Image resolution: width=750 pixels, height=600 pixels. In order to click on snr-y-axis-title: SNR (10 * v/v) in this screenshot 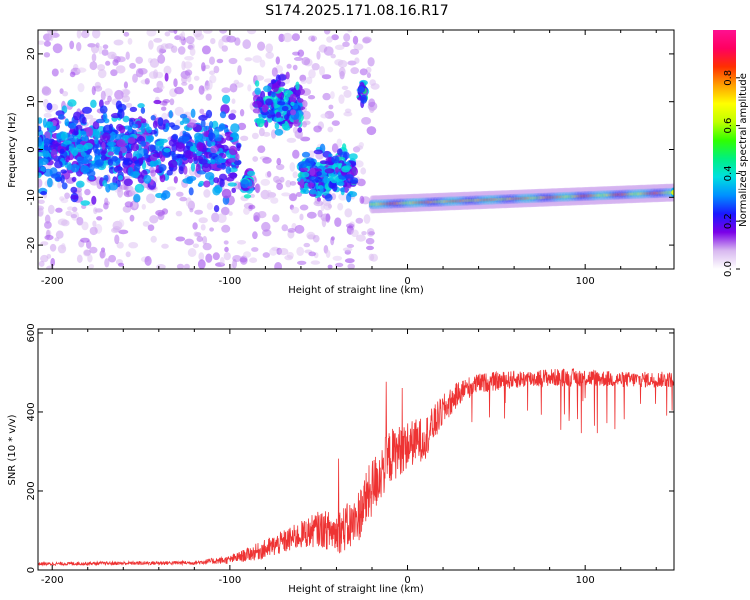, I will do `click(12, 449)`.